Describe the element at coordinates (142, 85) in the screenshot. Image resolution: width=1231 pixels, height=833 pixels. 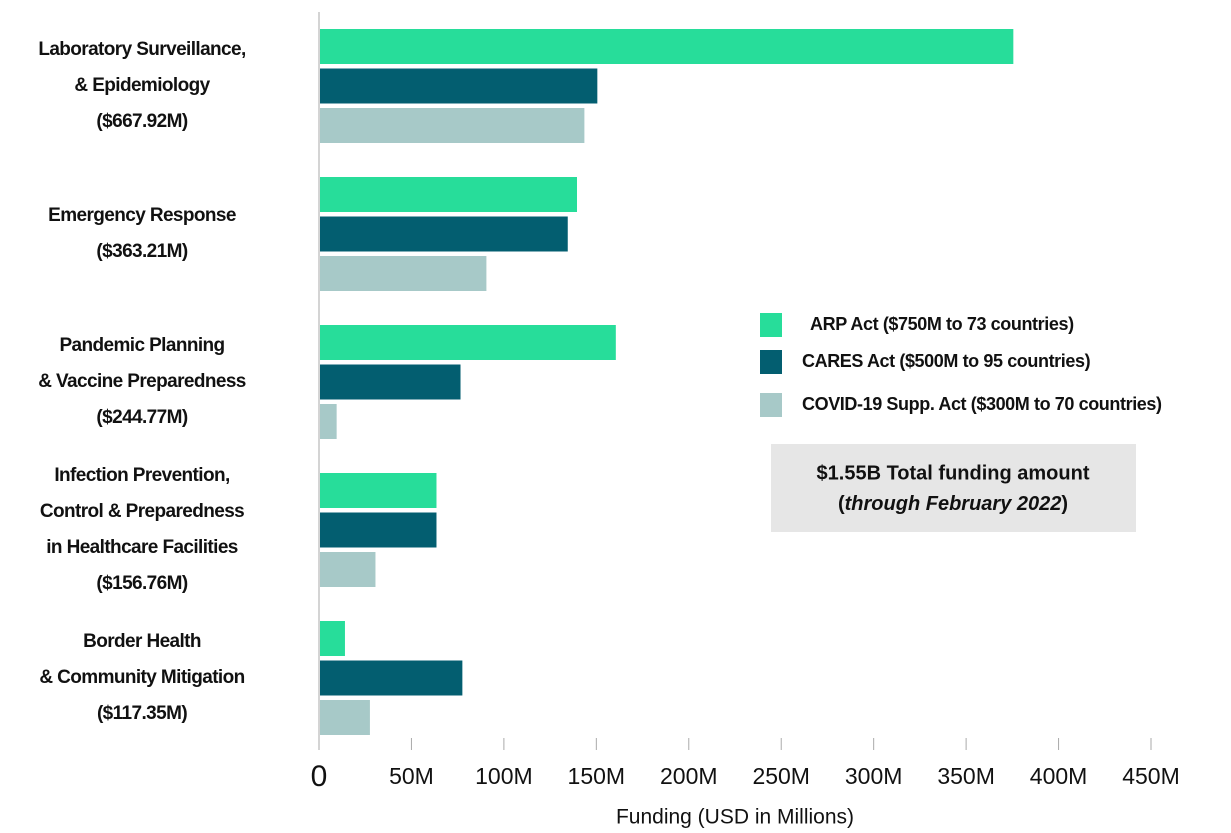
I see `category-label: & Epidemiology` at that location.